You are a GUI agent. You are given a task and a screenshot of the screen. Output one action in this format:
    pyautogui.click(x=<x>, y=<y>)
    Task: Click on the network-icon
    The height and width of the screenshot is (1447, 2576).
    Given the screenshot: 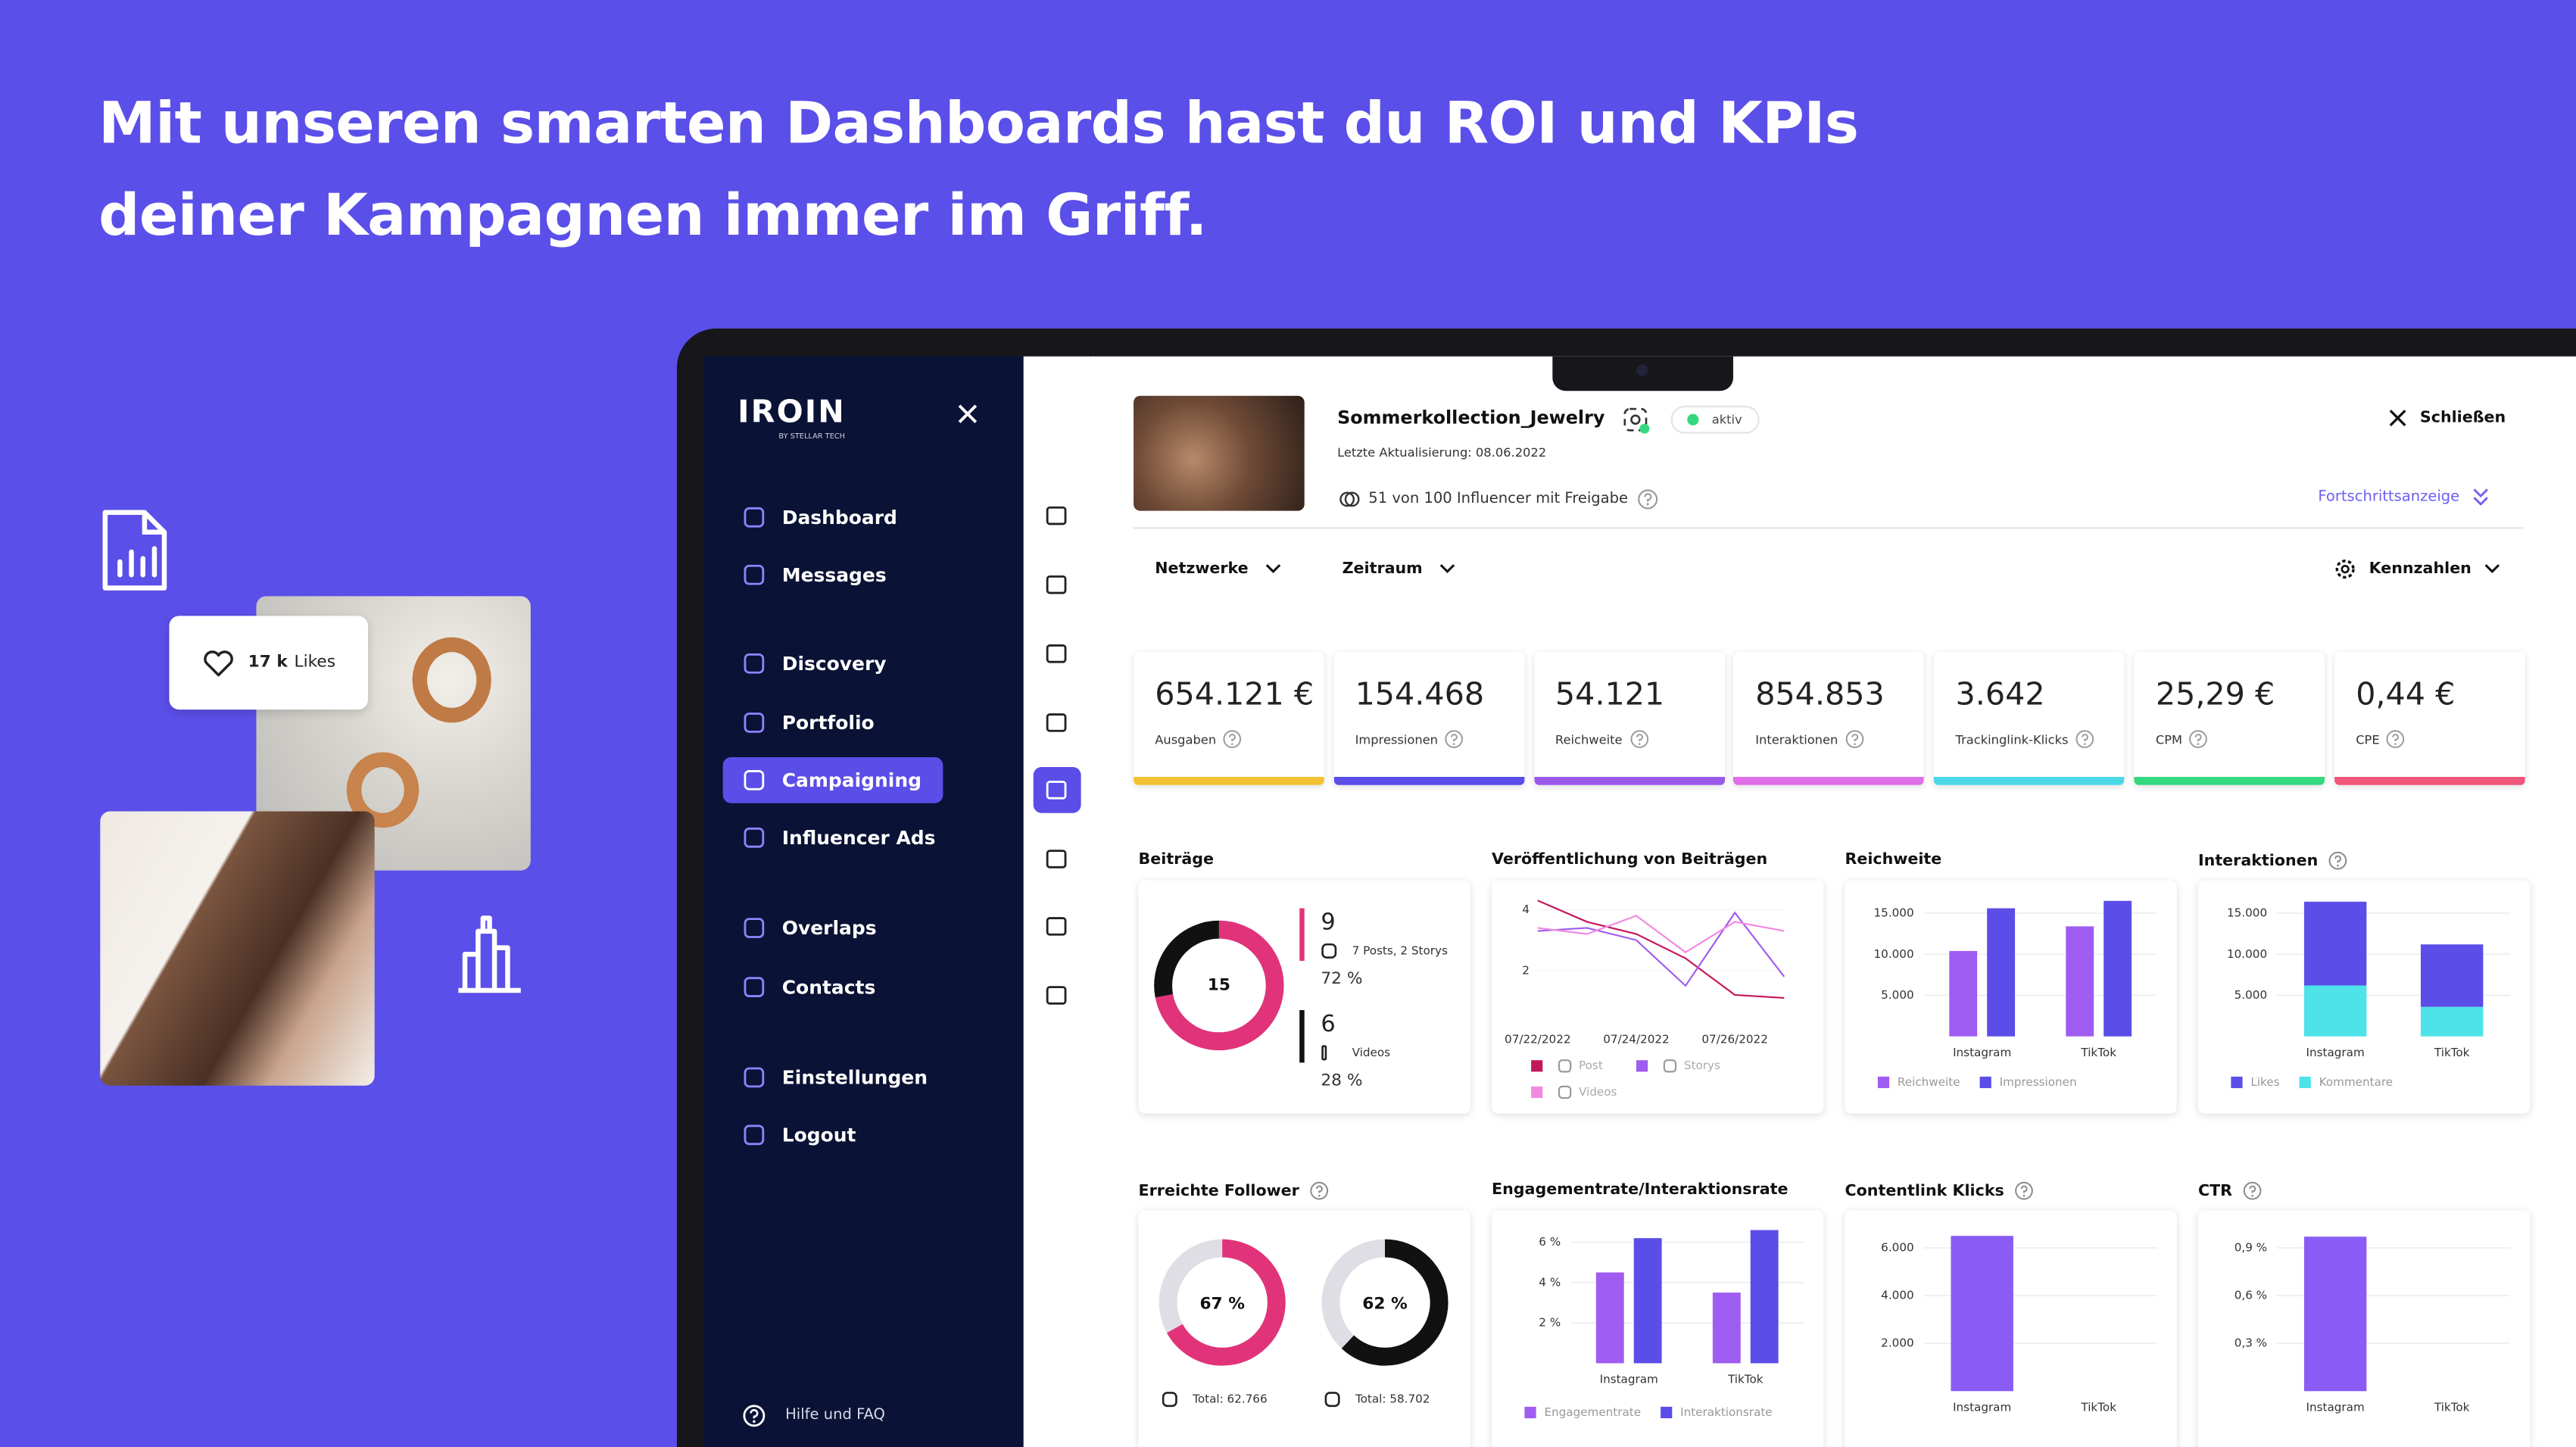 What is the action you would take?
    pyautogui.click(x=1565, y=1092)
    